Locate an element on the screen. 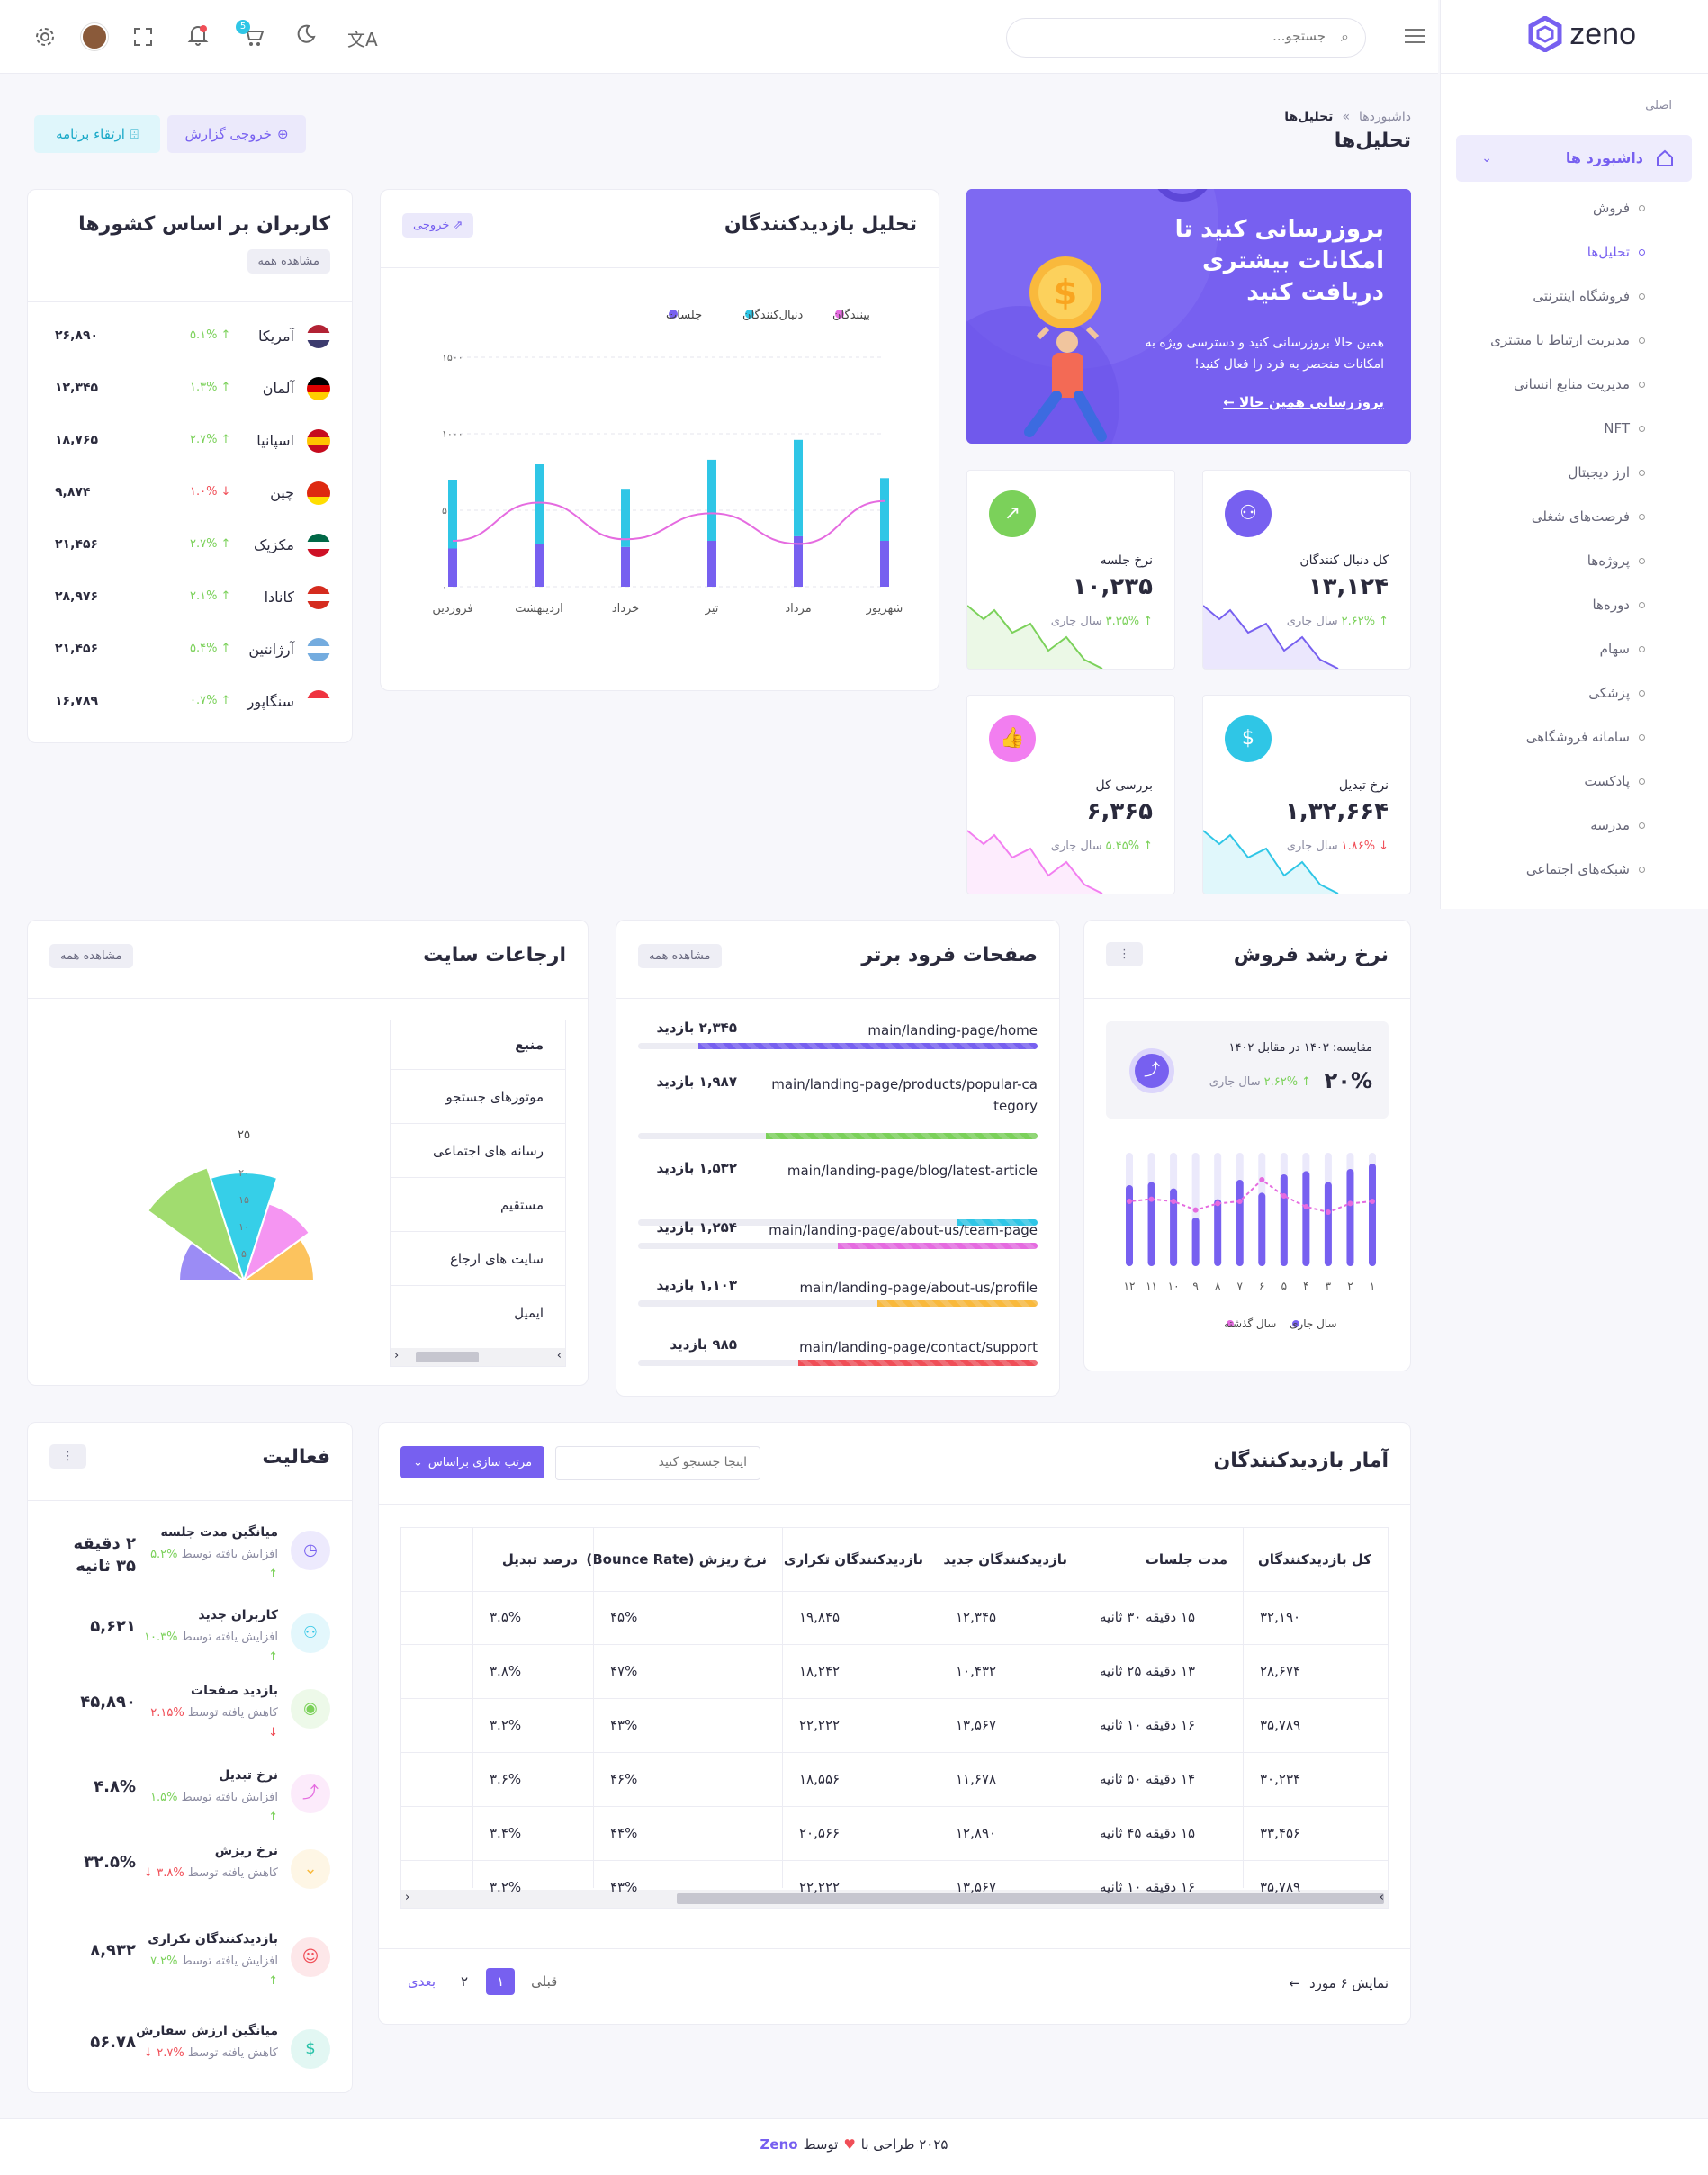  country-value: ۲۱,۴۵۶ is located at coordinates (77, 649).